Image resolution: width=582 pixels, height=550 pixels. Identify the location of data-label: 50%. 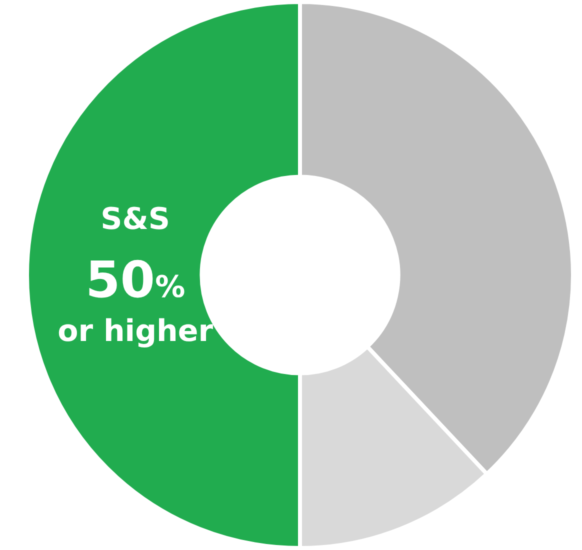
(136, 280).